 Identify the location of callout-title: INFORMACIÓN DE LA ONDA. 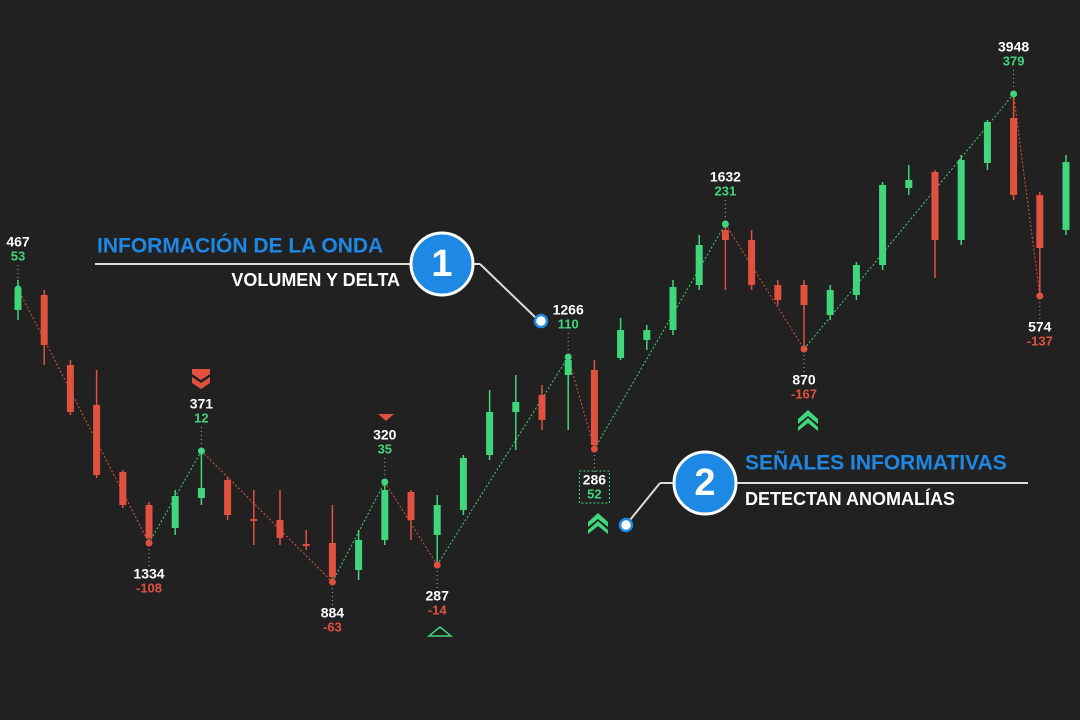
(240, 246).